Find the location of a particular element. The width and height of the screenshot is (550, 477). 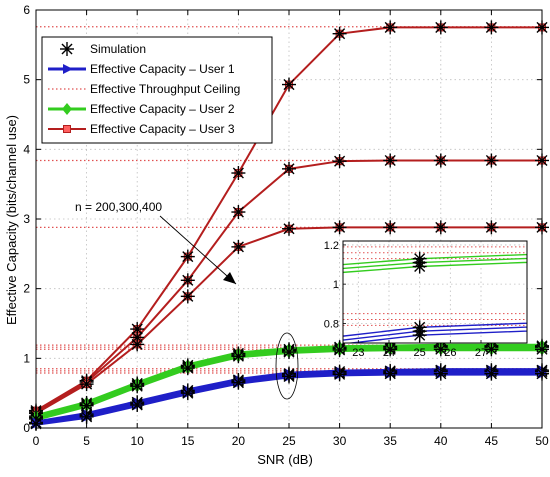

y-tick-label: 4 is located at coordinates (26, 149).